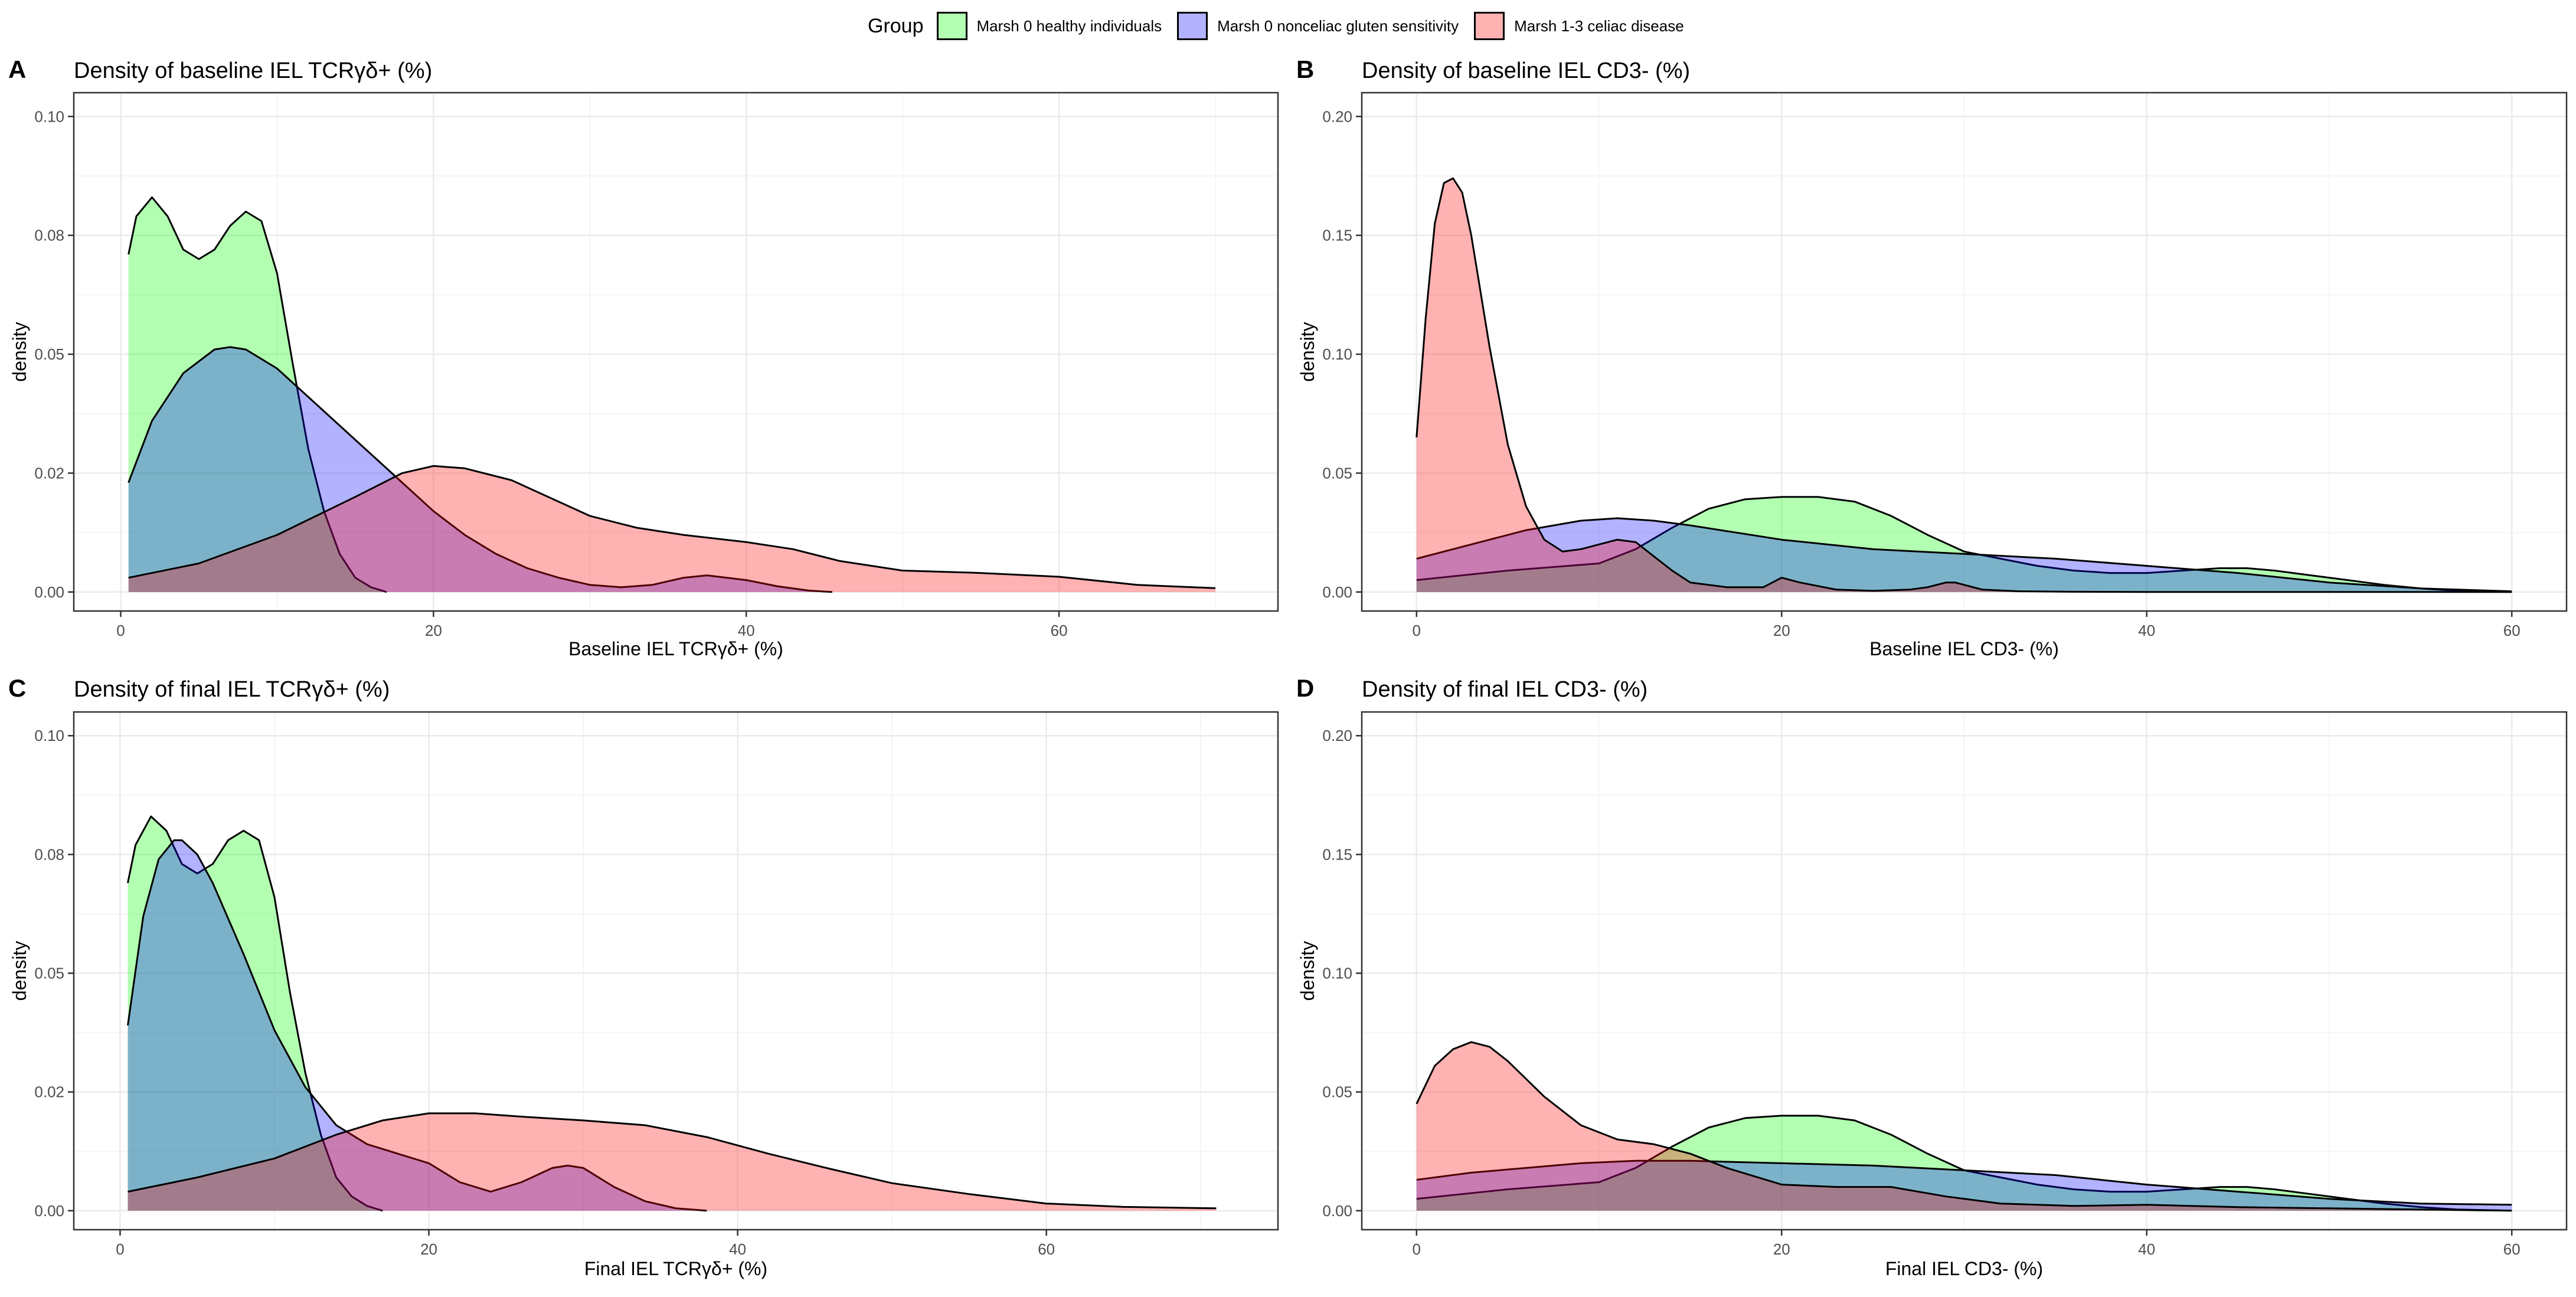  What do you see at coordinates (675, 648) in the screenshot?
I see `x-axis-title: Baseline IEL TCRγδ+ (%)` at bounding box center [675, 648].